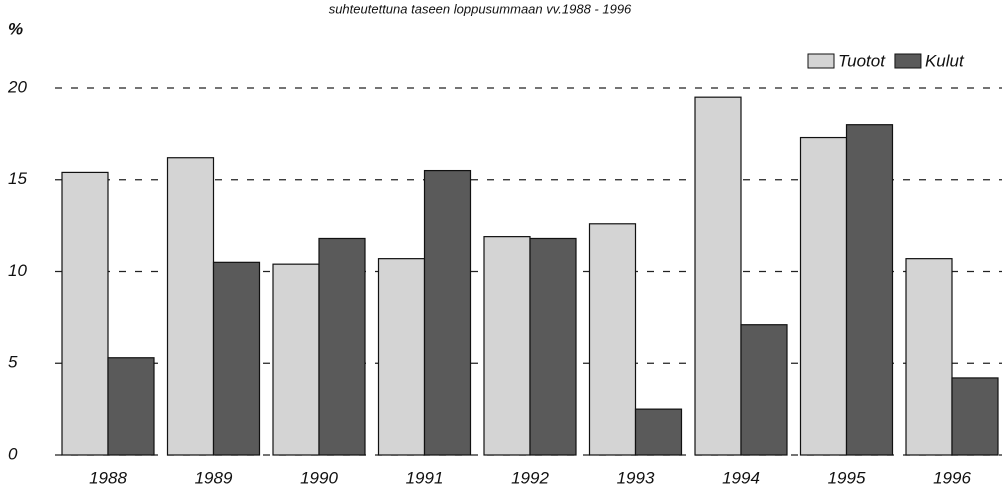 Image resolution: width=1002 pixels, height=492 pixels. Describe the element at coordinates (13, 362) in the screenshot. I see `y-tick-label: 5` at that location.